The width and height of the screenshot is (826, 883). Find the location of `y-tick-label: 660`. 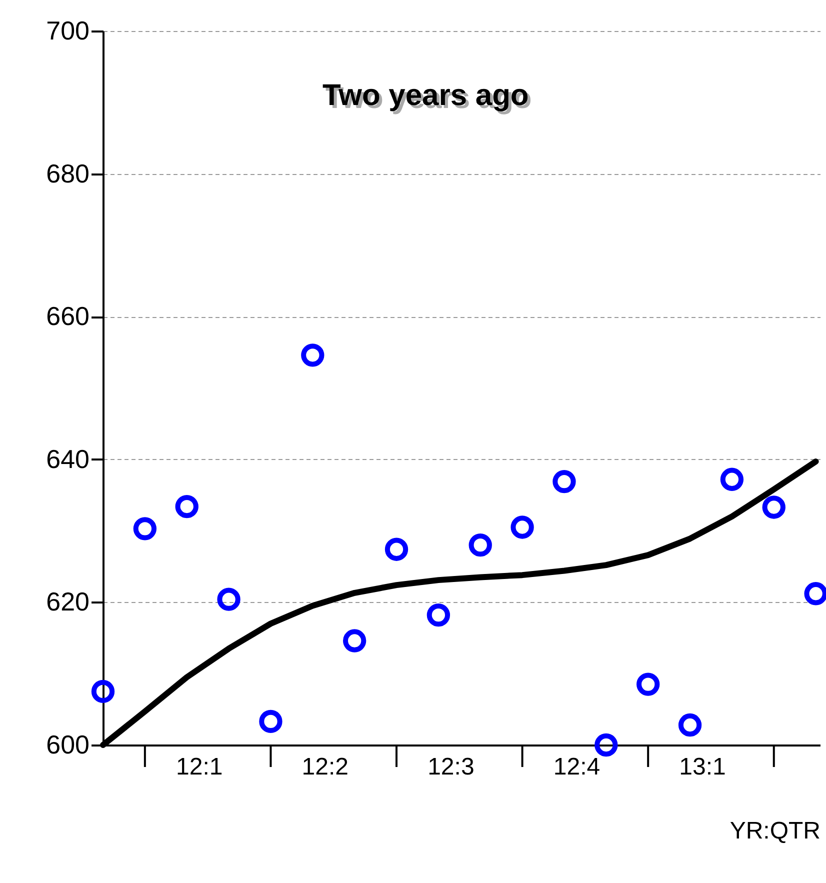

y-tick-label: 660 is located at coordinates (68, 316).